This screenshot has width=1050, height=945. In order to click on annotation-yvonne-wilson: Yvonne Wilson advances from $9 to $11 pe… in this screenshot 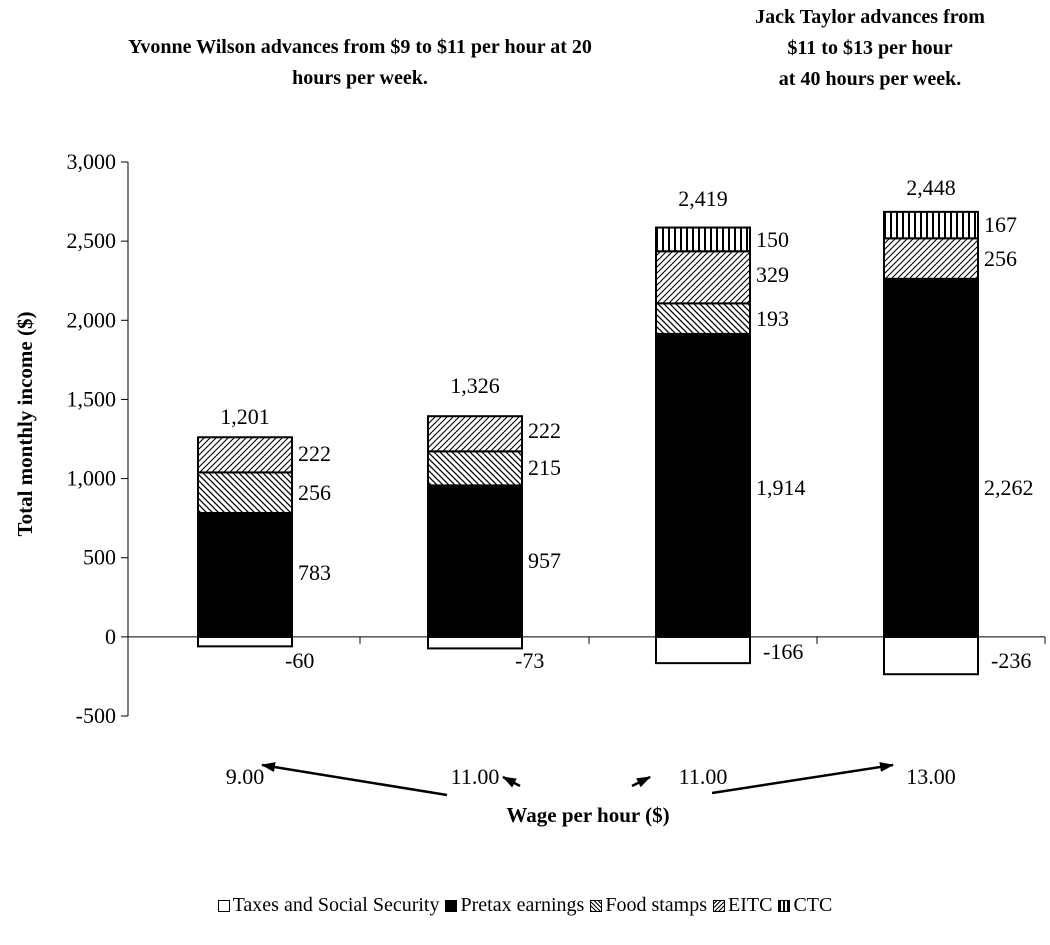, I will do `click(360, 62)`.